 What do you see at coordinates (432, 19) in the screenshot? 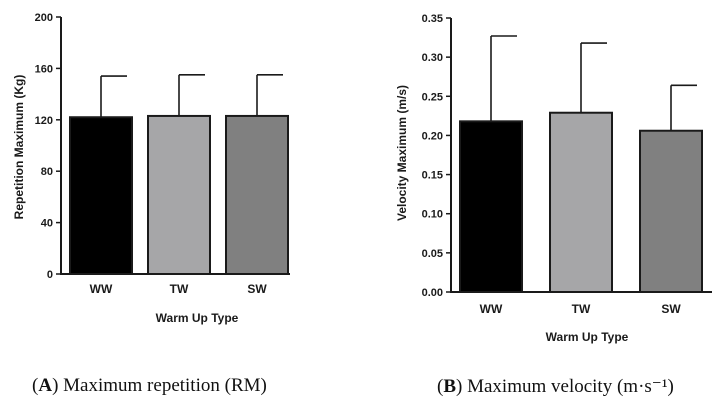
I see `chart-b-y-tick-label: 0.35` at bounding box center [432, 19].